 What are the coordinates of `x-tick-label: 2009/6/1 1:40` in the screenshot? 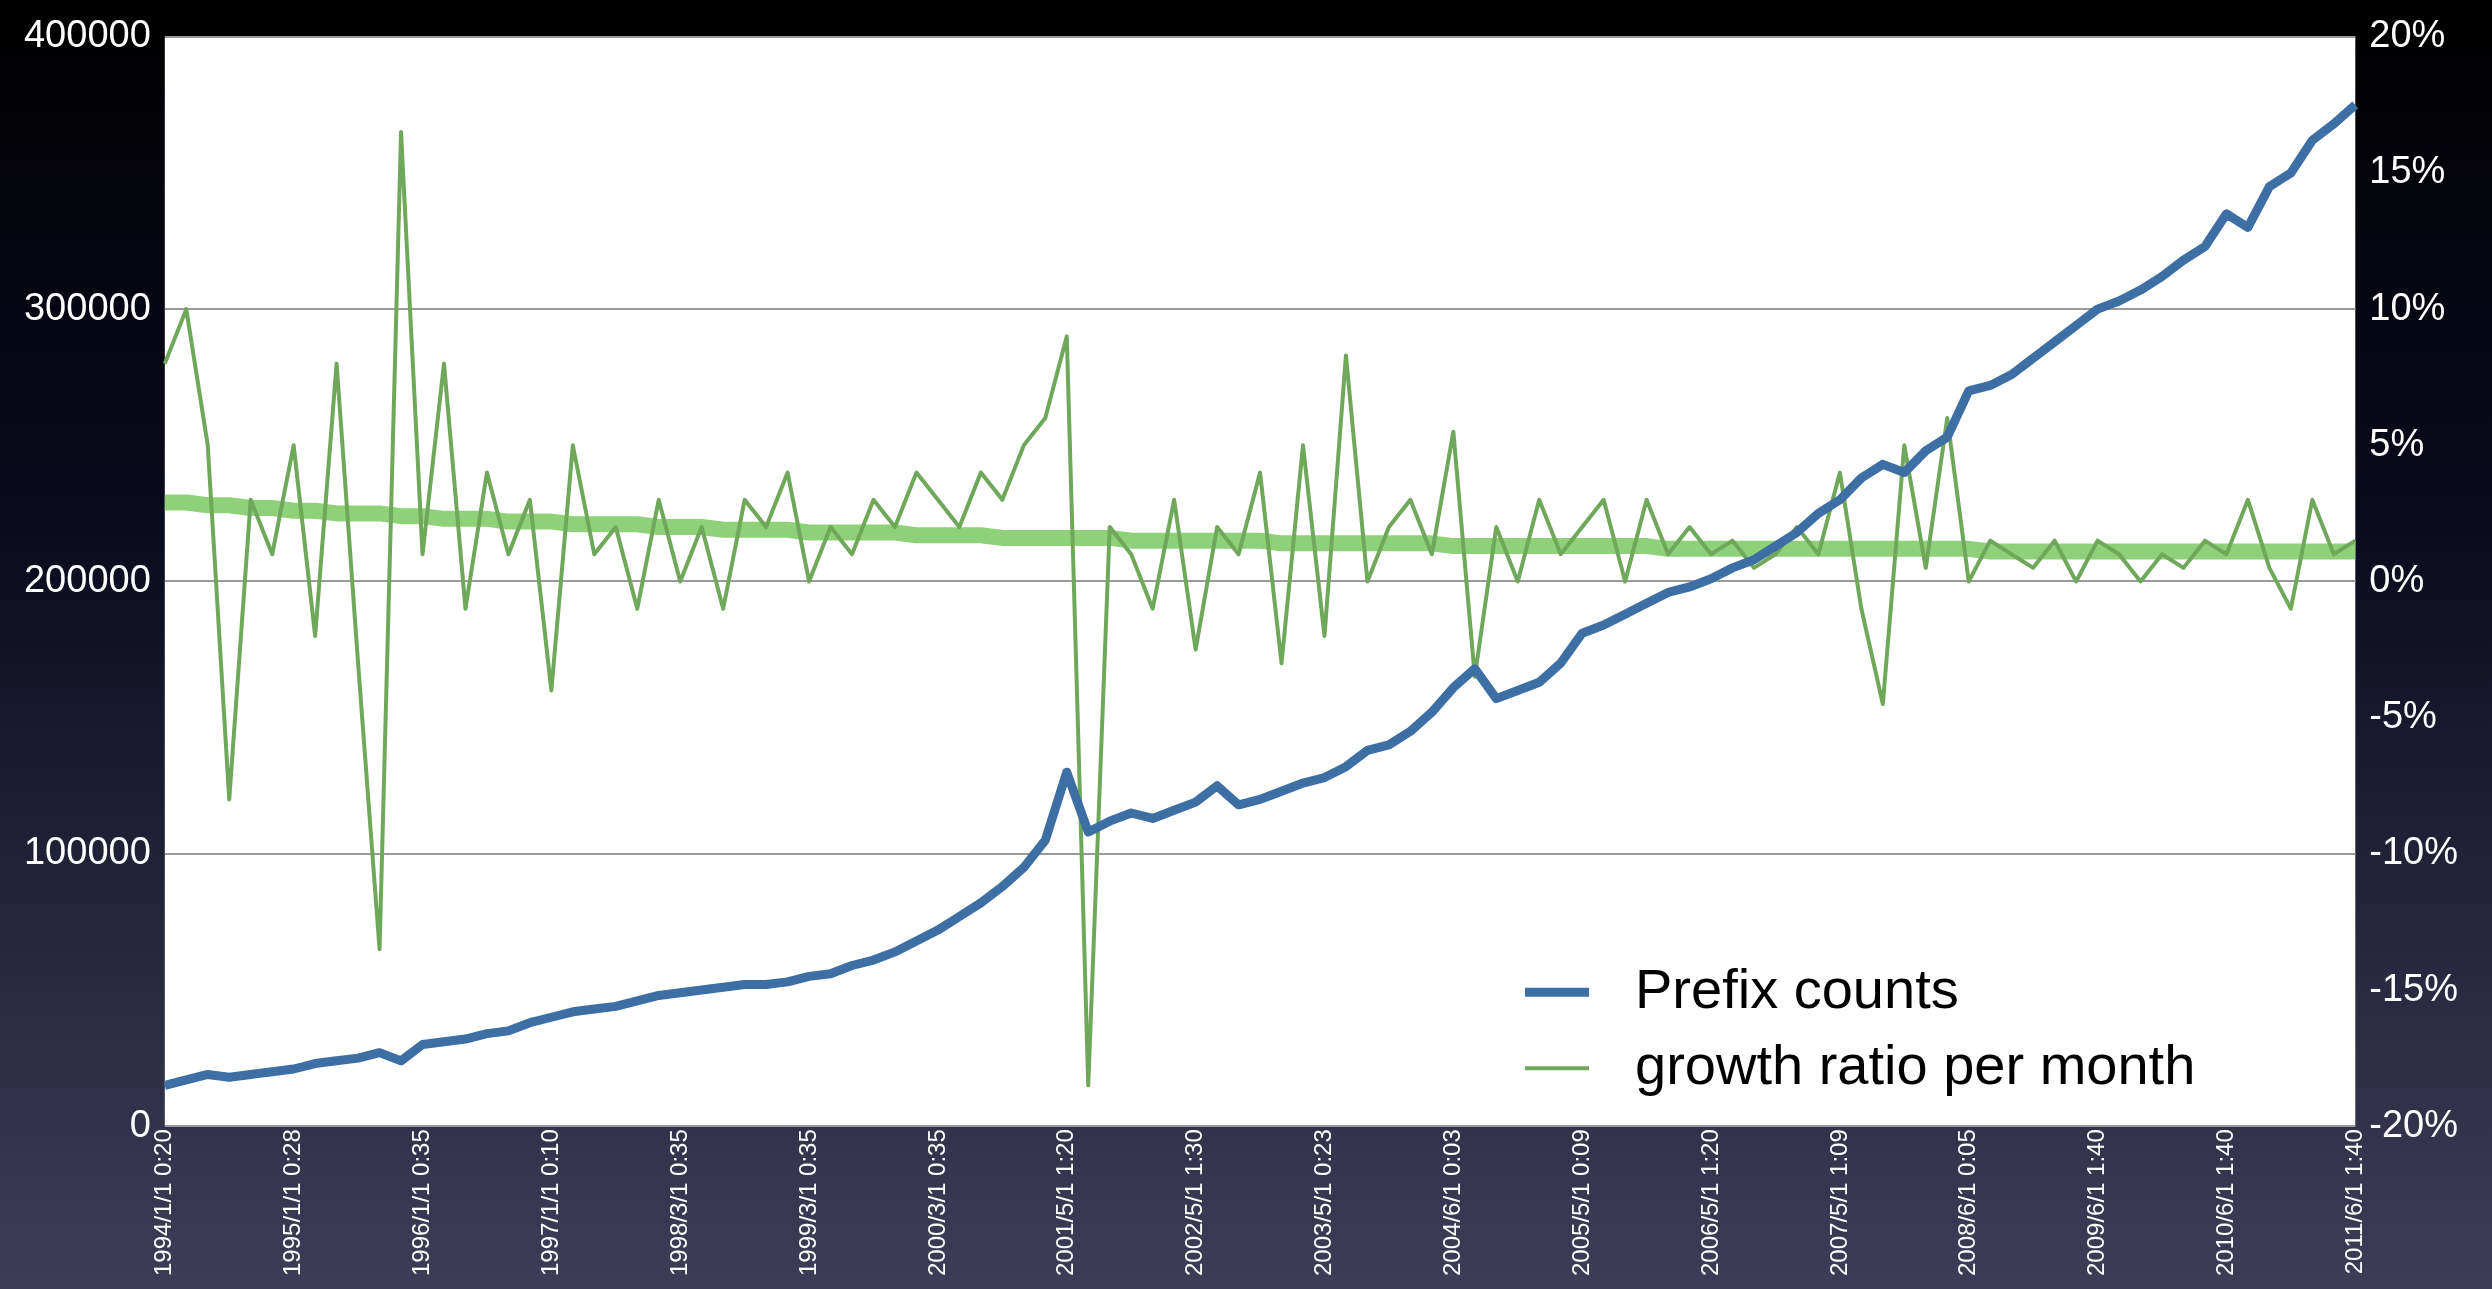 It's located at (2096, 1203).